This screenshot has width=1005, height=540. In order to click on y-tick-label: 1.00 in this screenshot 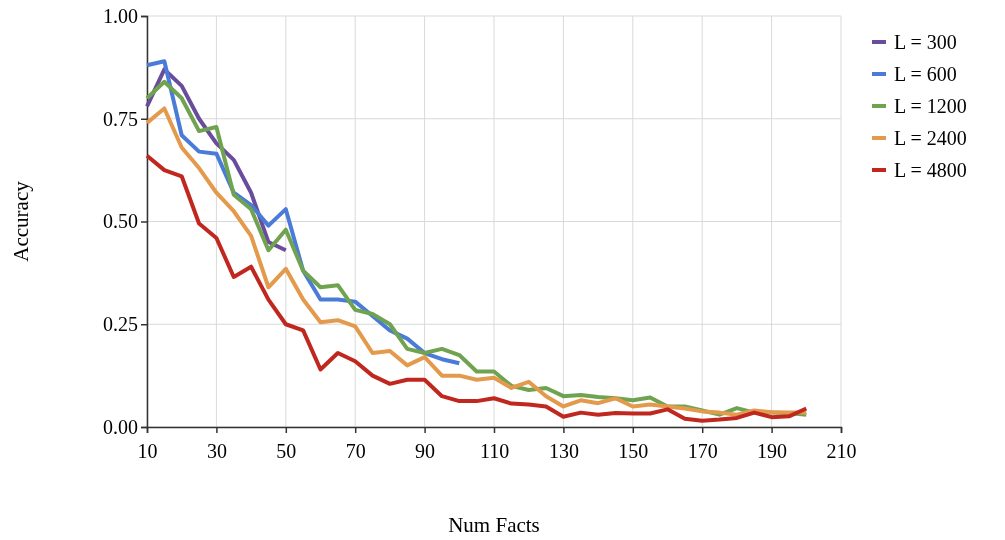, I will do `click(120, 15)`.